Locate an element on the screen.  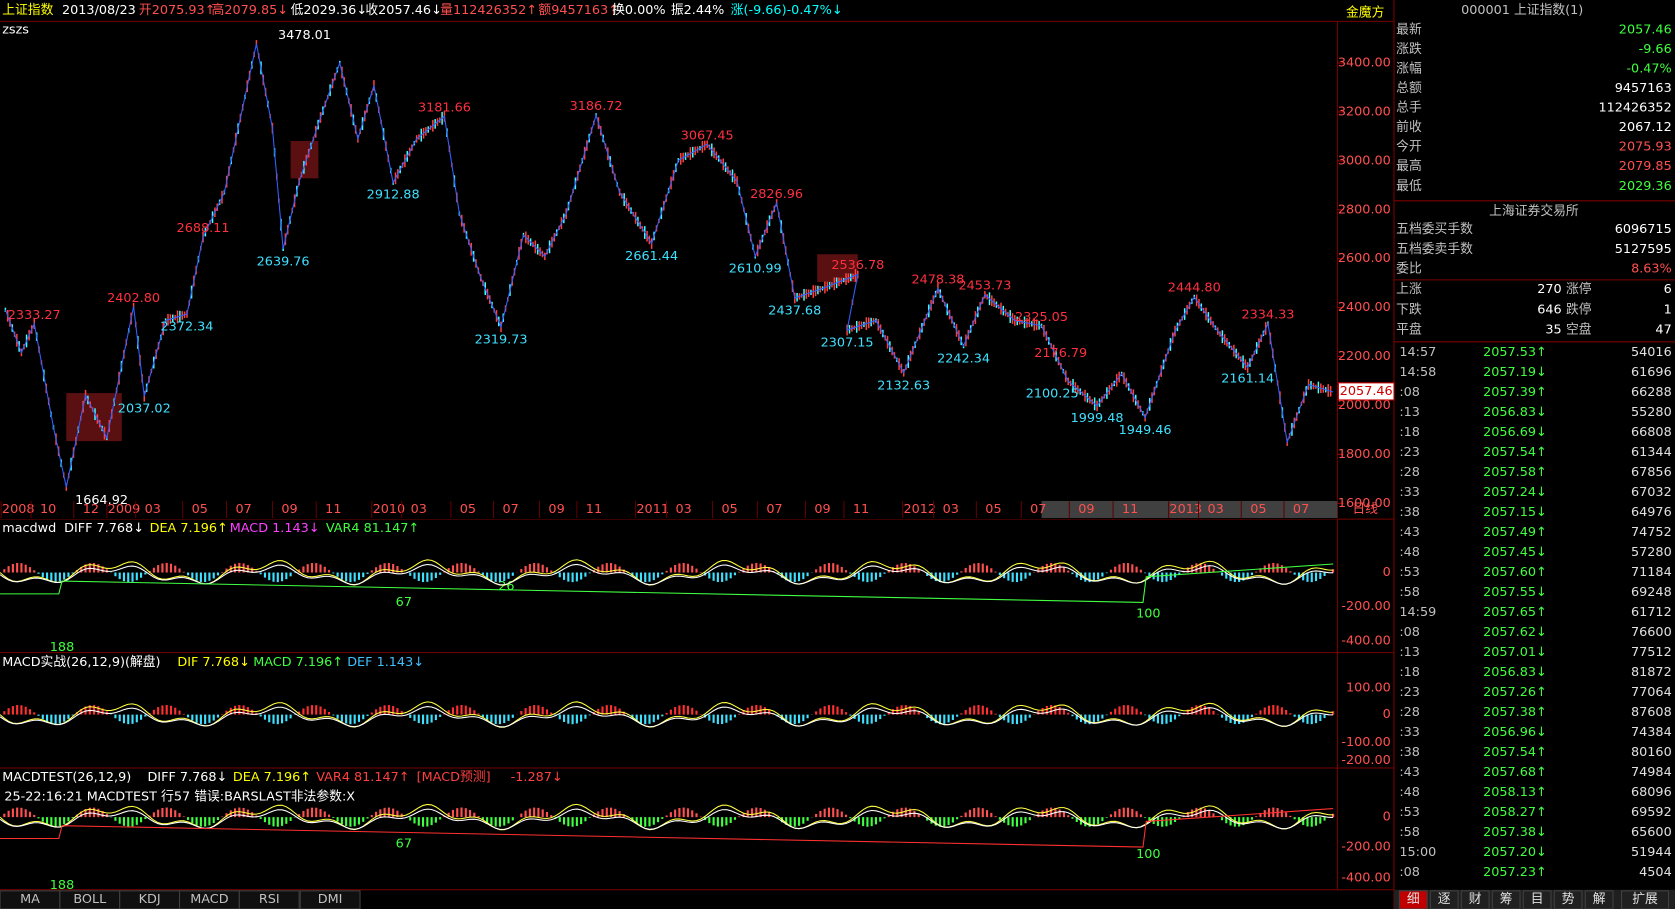
trade-time: 14:59 is located at coordinates (1417, 612).